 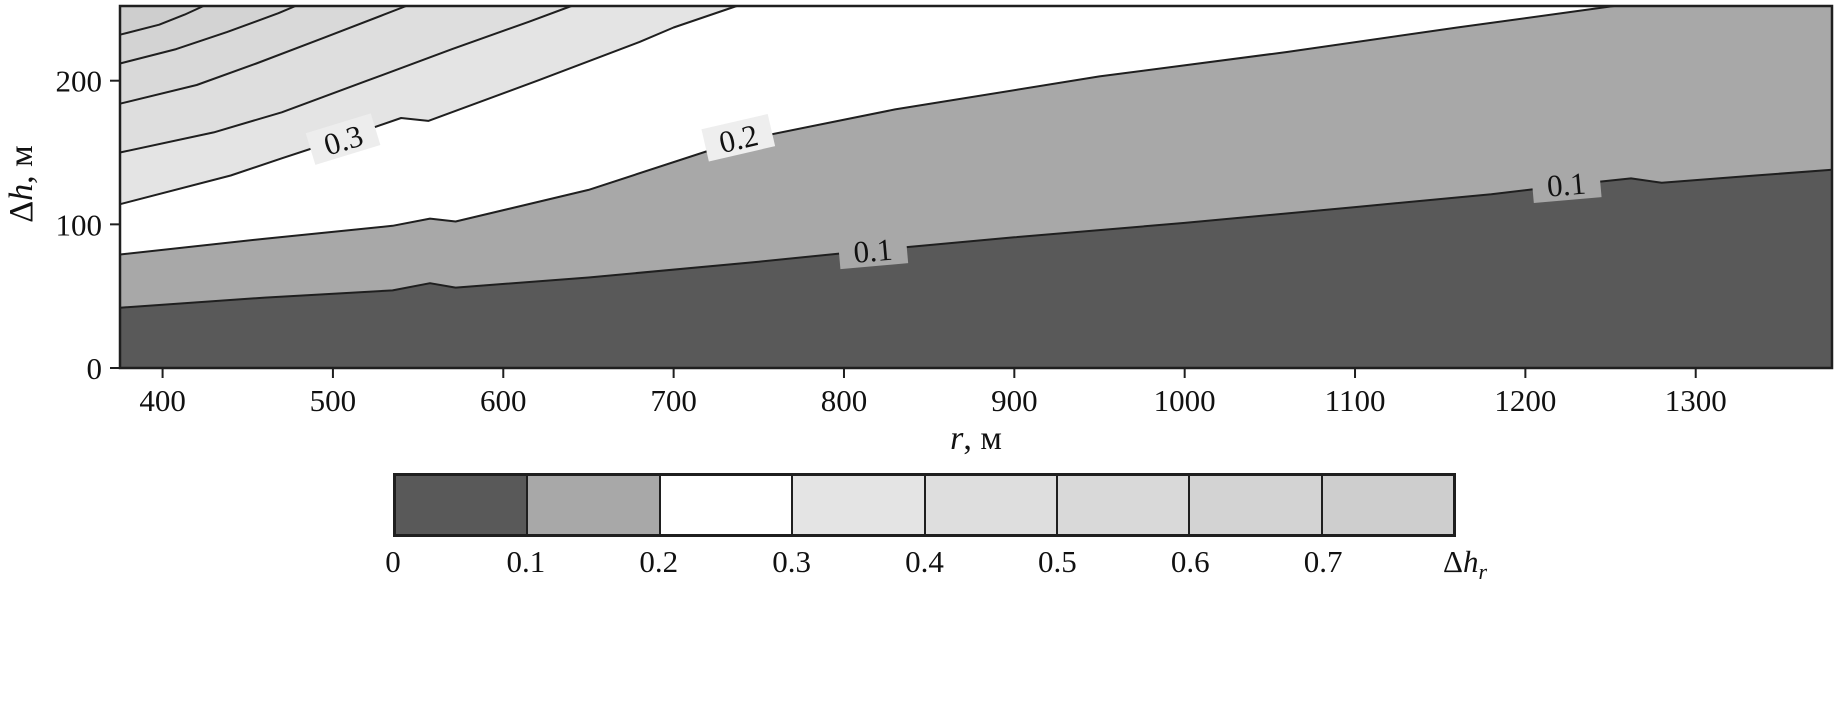 What do you see at coordinates (21, 164) in the screenshot?
I see `y-axis-unit: , м` at bounding box center [21, 164].